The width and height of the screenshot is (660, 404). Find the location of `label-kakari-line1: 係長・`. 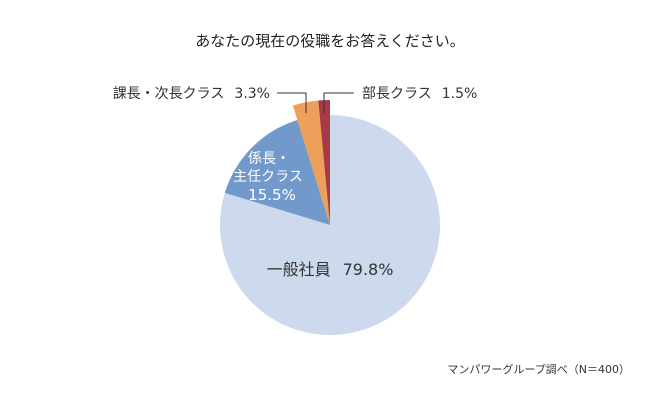

label-kakari-line1: 係長・ is located at coordinates (269, 159).